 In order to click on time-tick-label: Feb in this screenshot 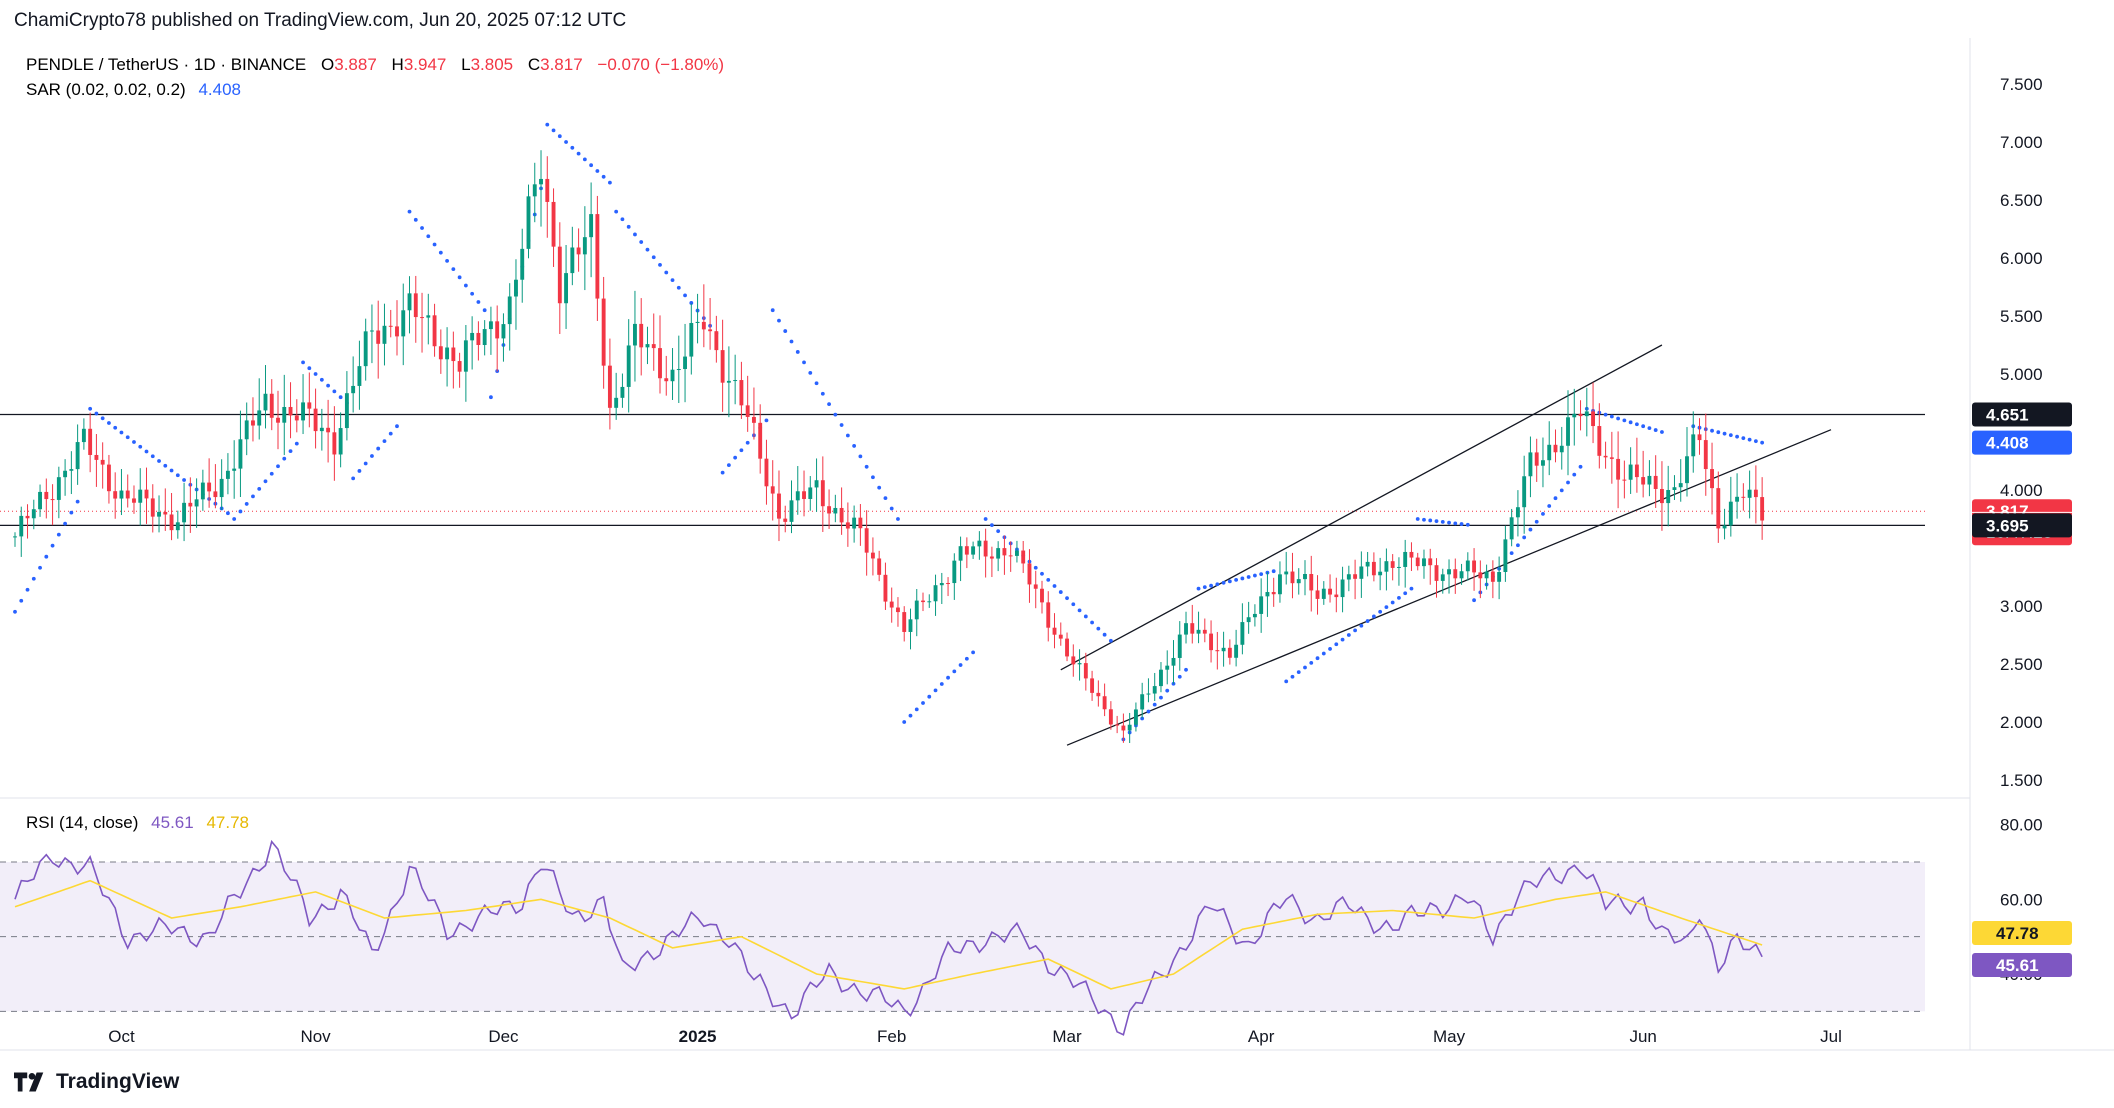, I will do `click(891, 1036)`.